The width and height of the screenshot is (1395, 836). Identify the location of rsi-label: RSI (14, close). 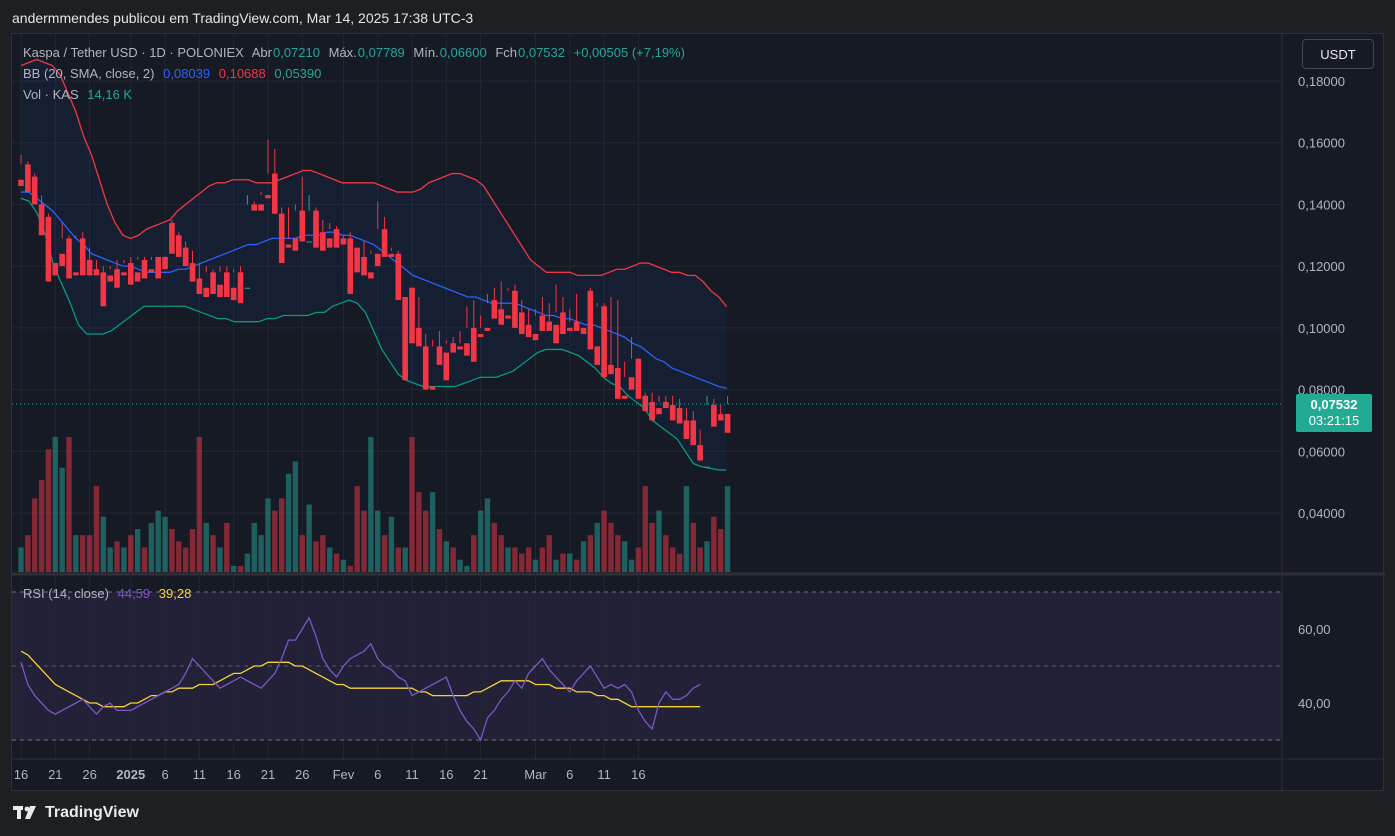
(66, 593).